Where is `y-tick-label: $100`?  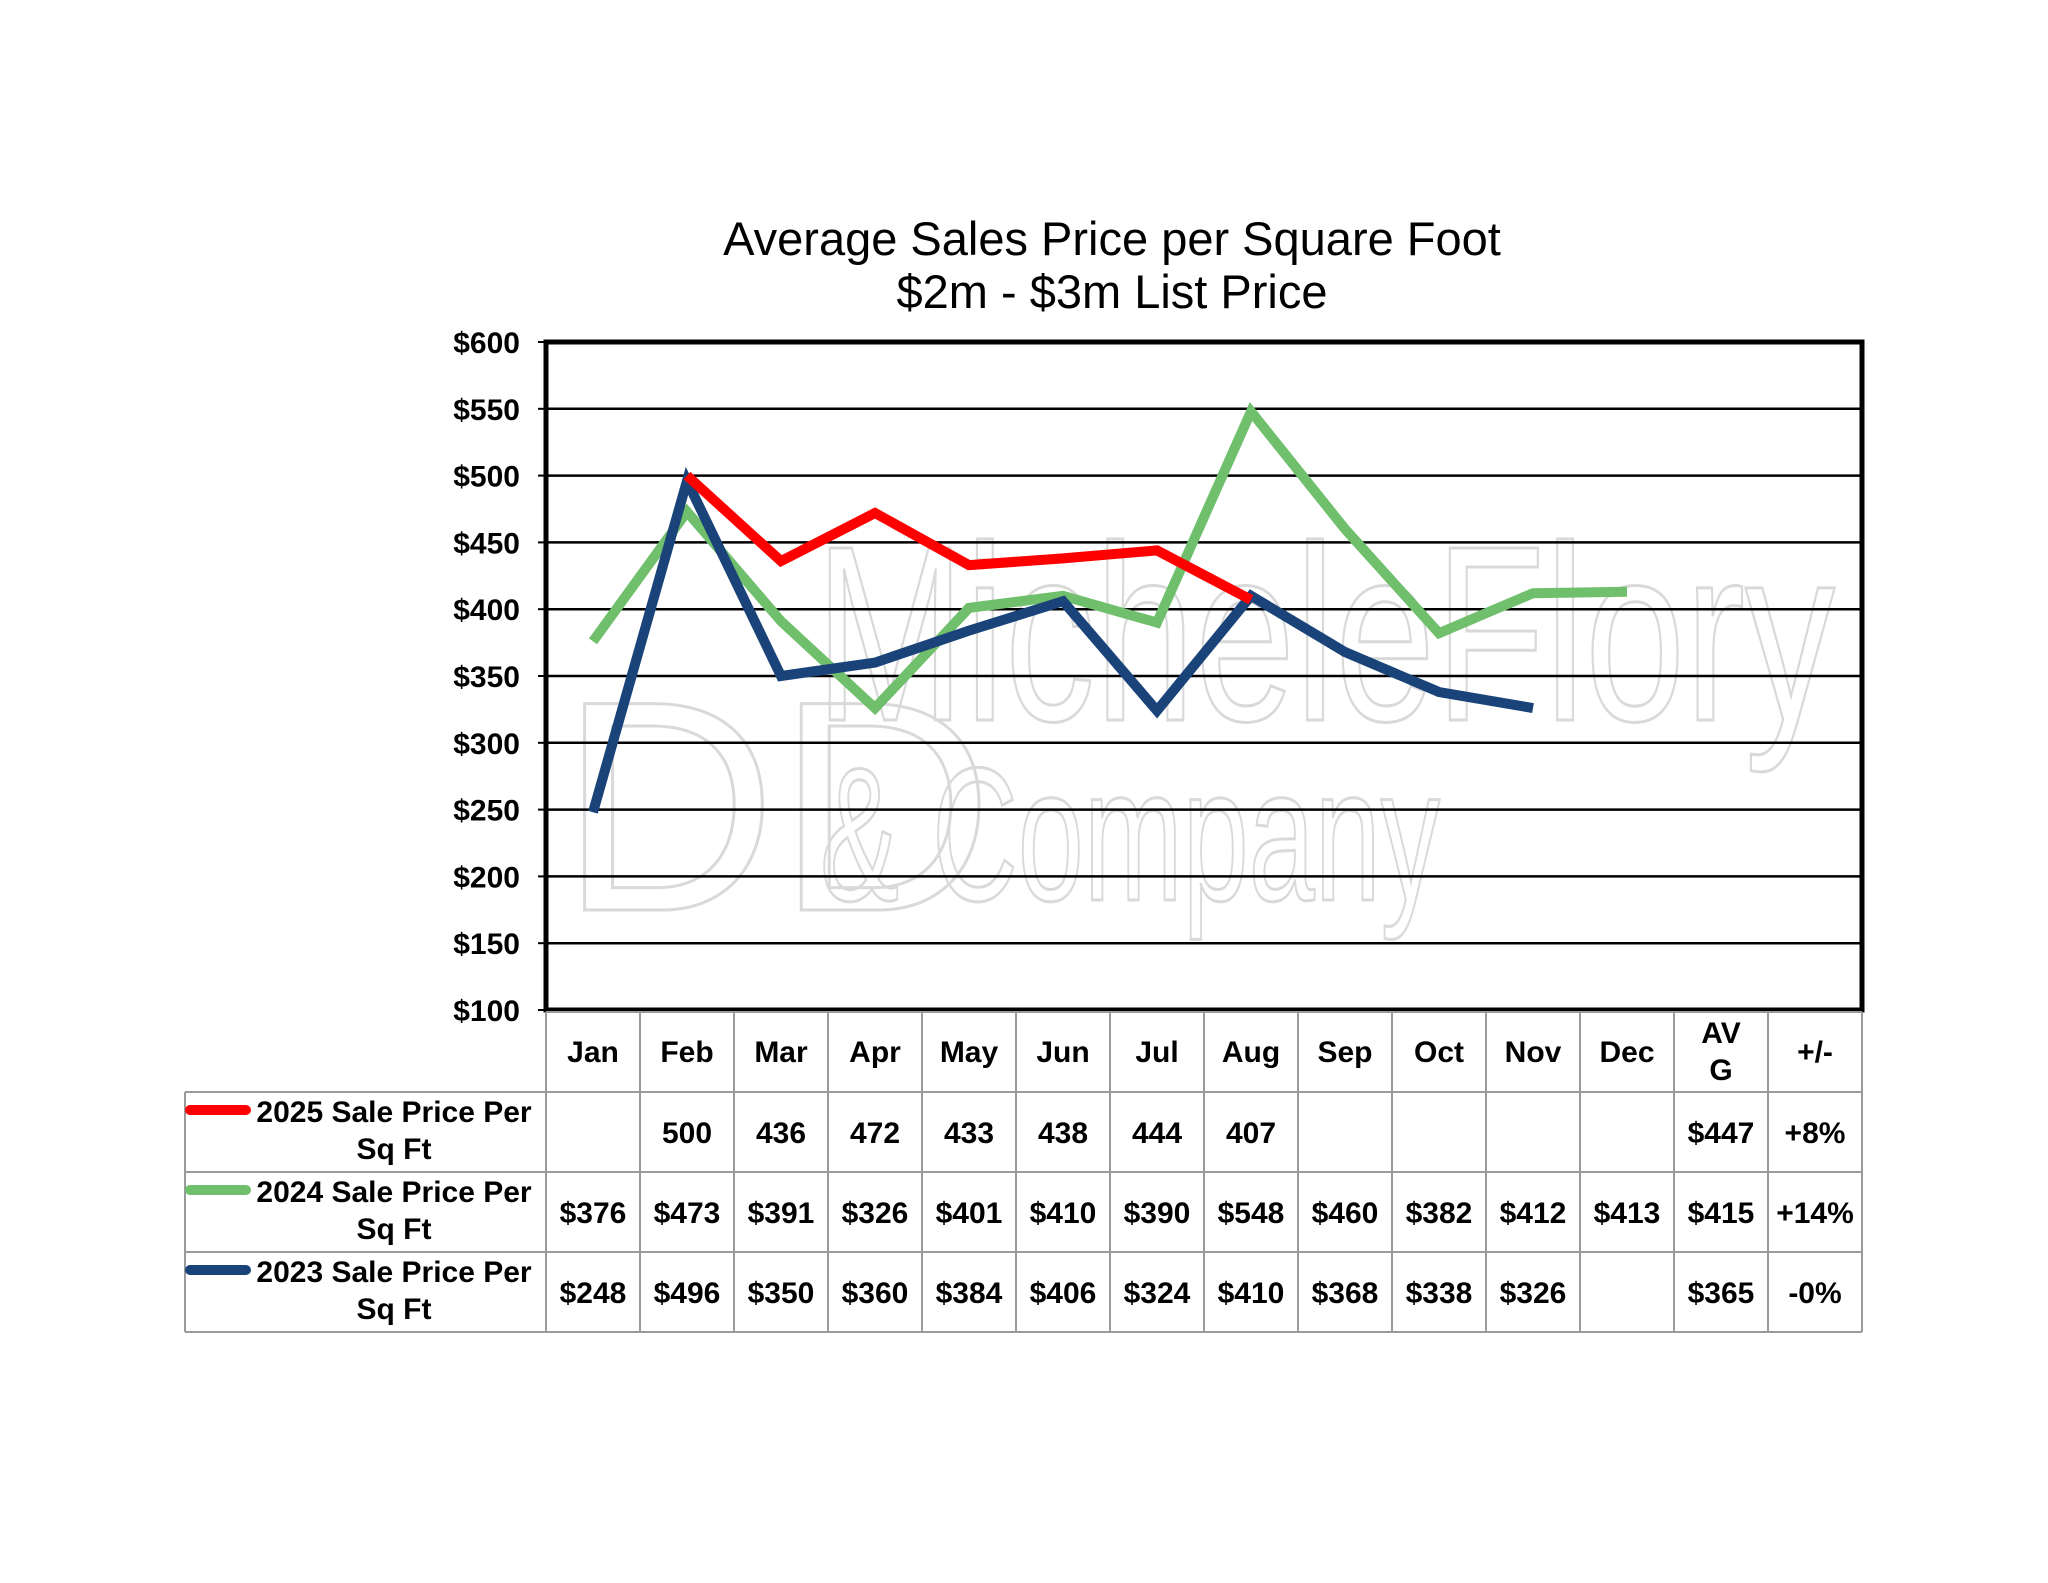
y-tick-label: $100 is located at coordinates (486, 1011).